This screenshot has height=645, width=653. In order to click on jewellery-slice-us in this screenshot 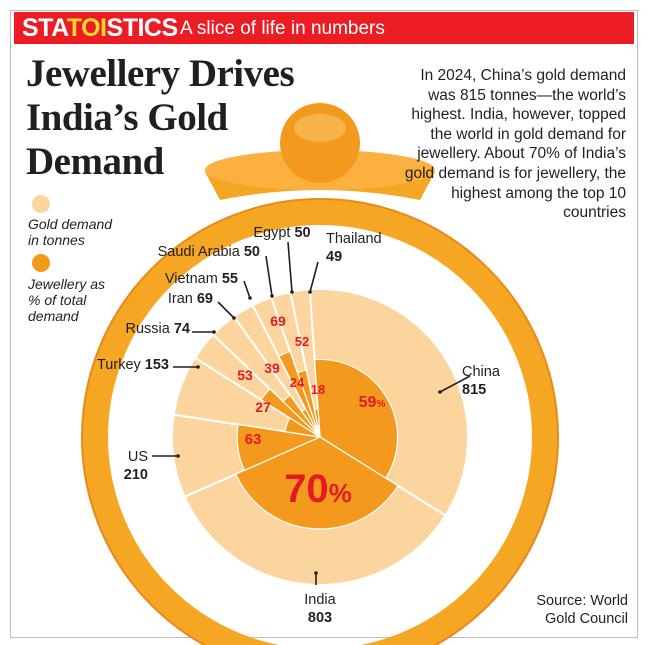, I will do `click(279, 447)`.